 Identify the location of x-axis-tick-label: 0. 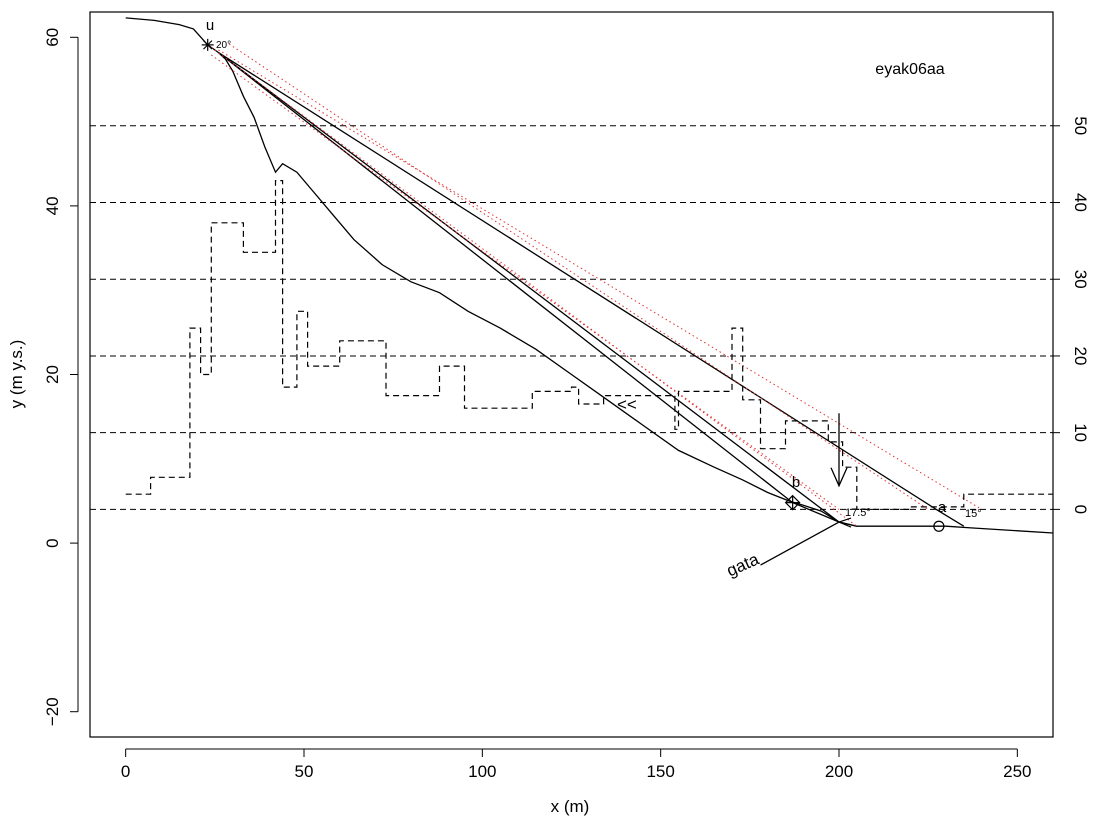
(125, 771).